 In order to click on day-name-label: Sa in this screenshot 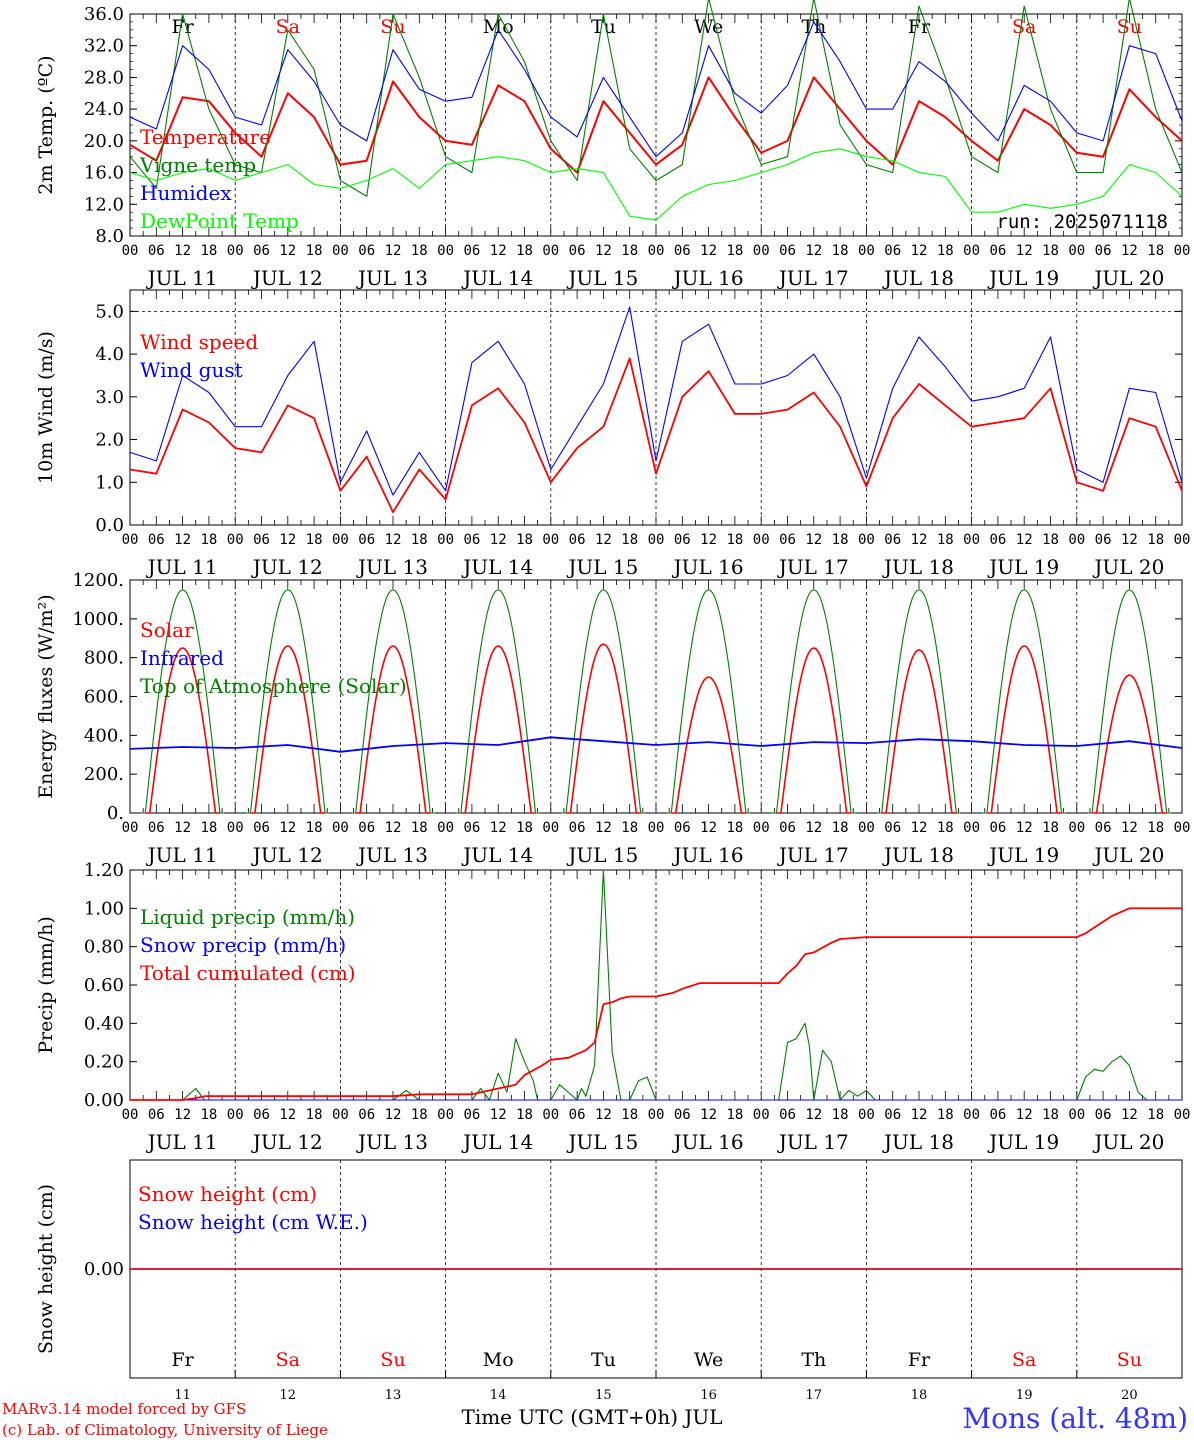, I will do `click(1024, 27)`.